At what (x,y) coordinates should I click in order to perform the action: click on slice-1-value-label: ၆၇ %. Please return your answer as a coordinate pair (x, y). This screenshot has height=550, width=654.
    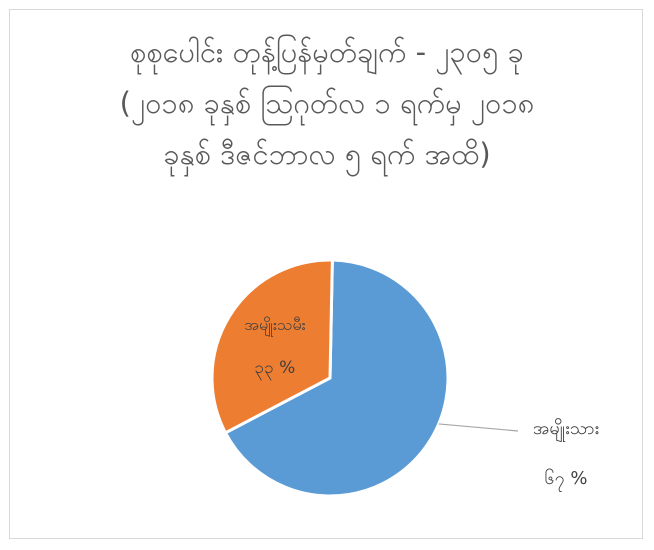
    Looking at the image, I should click on (565, 480).